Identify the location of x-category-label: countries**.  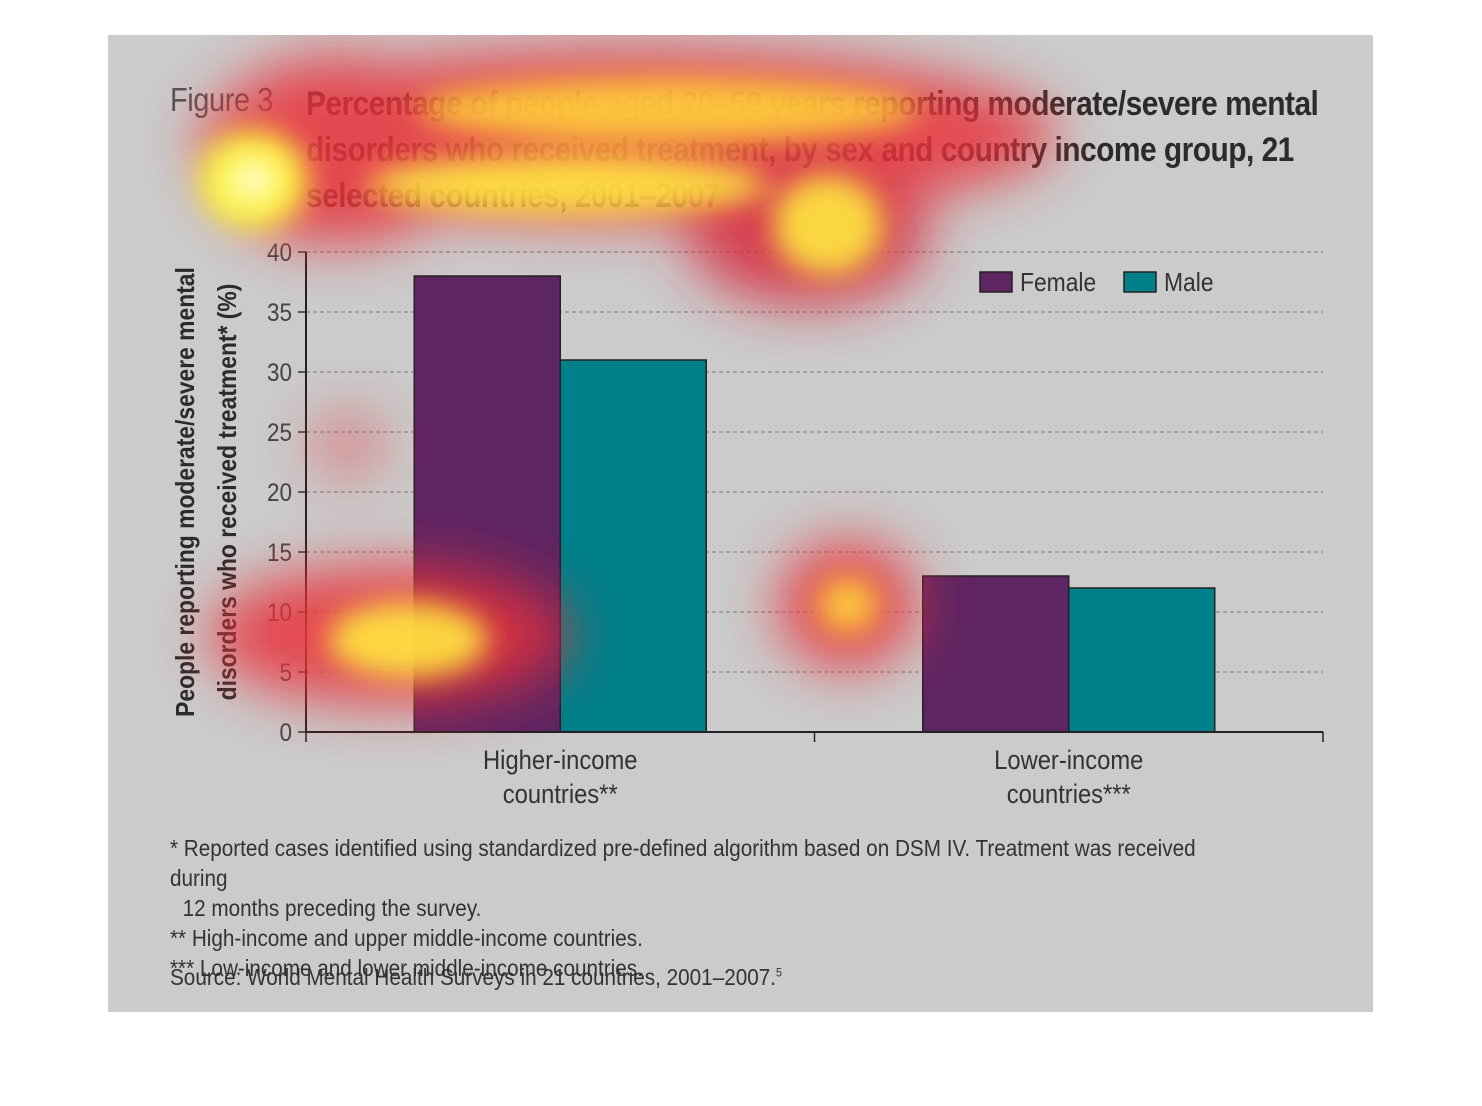
(560, 795).